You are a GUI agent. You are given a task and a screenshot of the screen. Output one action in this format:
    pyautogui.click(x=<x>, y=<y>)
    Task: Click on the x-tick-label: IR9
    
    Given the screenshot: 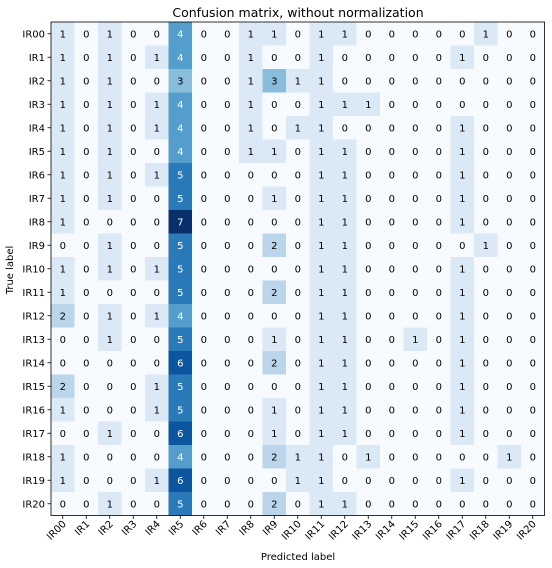 What is the action you would take?
    pyautogui.click(x=270, y=528)
    